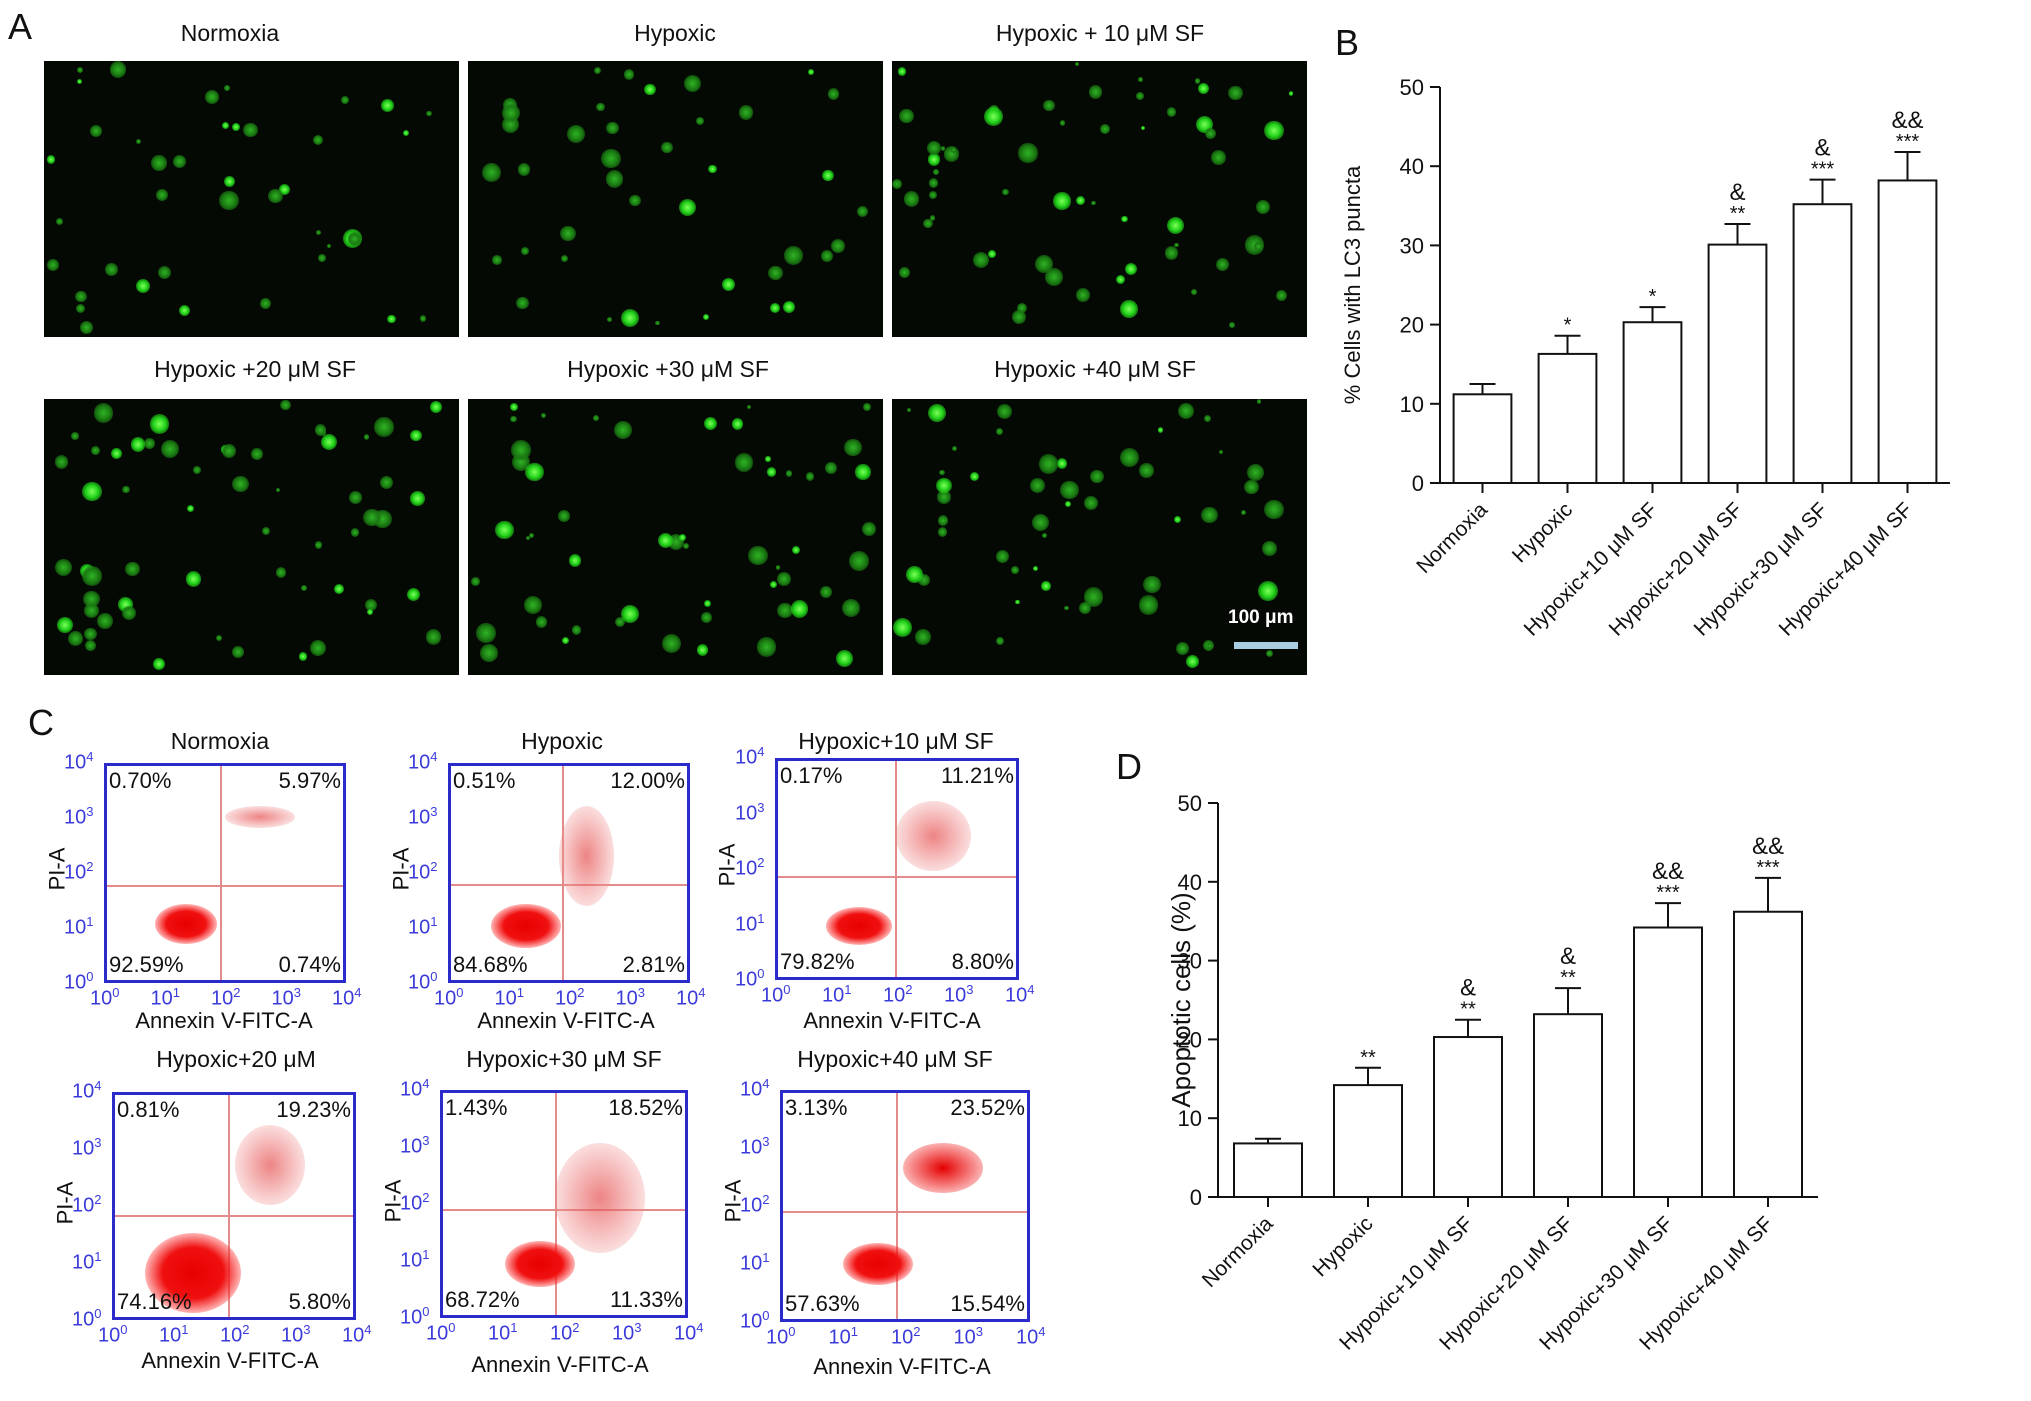  I want to click on cell-population-double-positive, so click(600, 1198).